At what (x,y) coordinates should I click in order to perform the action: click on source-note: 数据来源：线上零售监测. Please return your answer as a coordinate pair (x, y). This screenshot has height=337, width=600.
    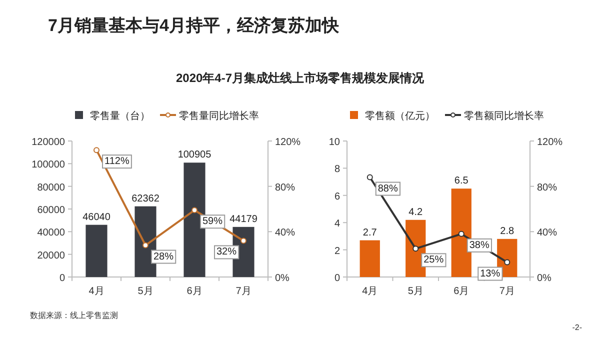
    Looking at the image, I should click on (74, 315).